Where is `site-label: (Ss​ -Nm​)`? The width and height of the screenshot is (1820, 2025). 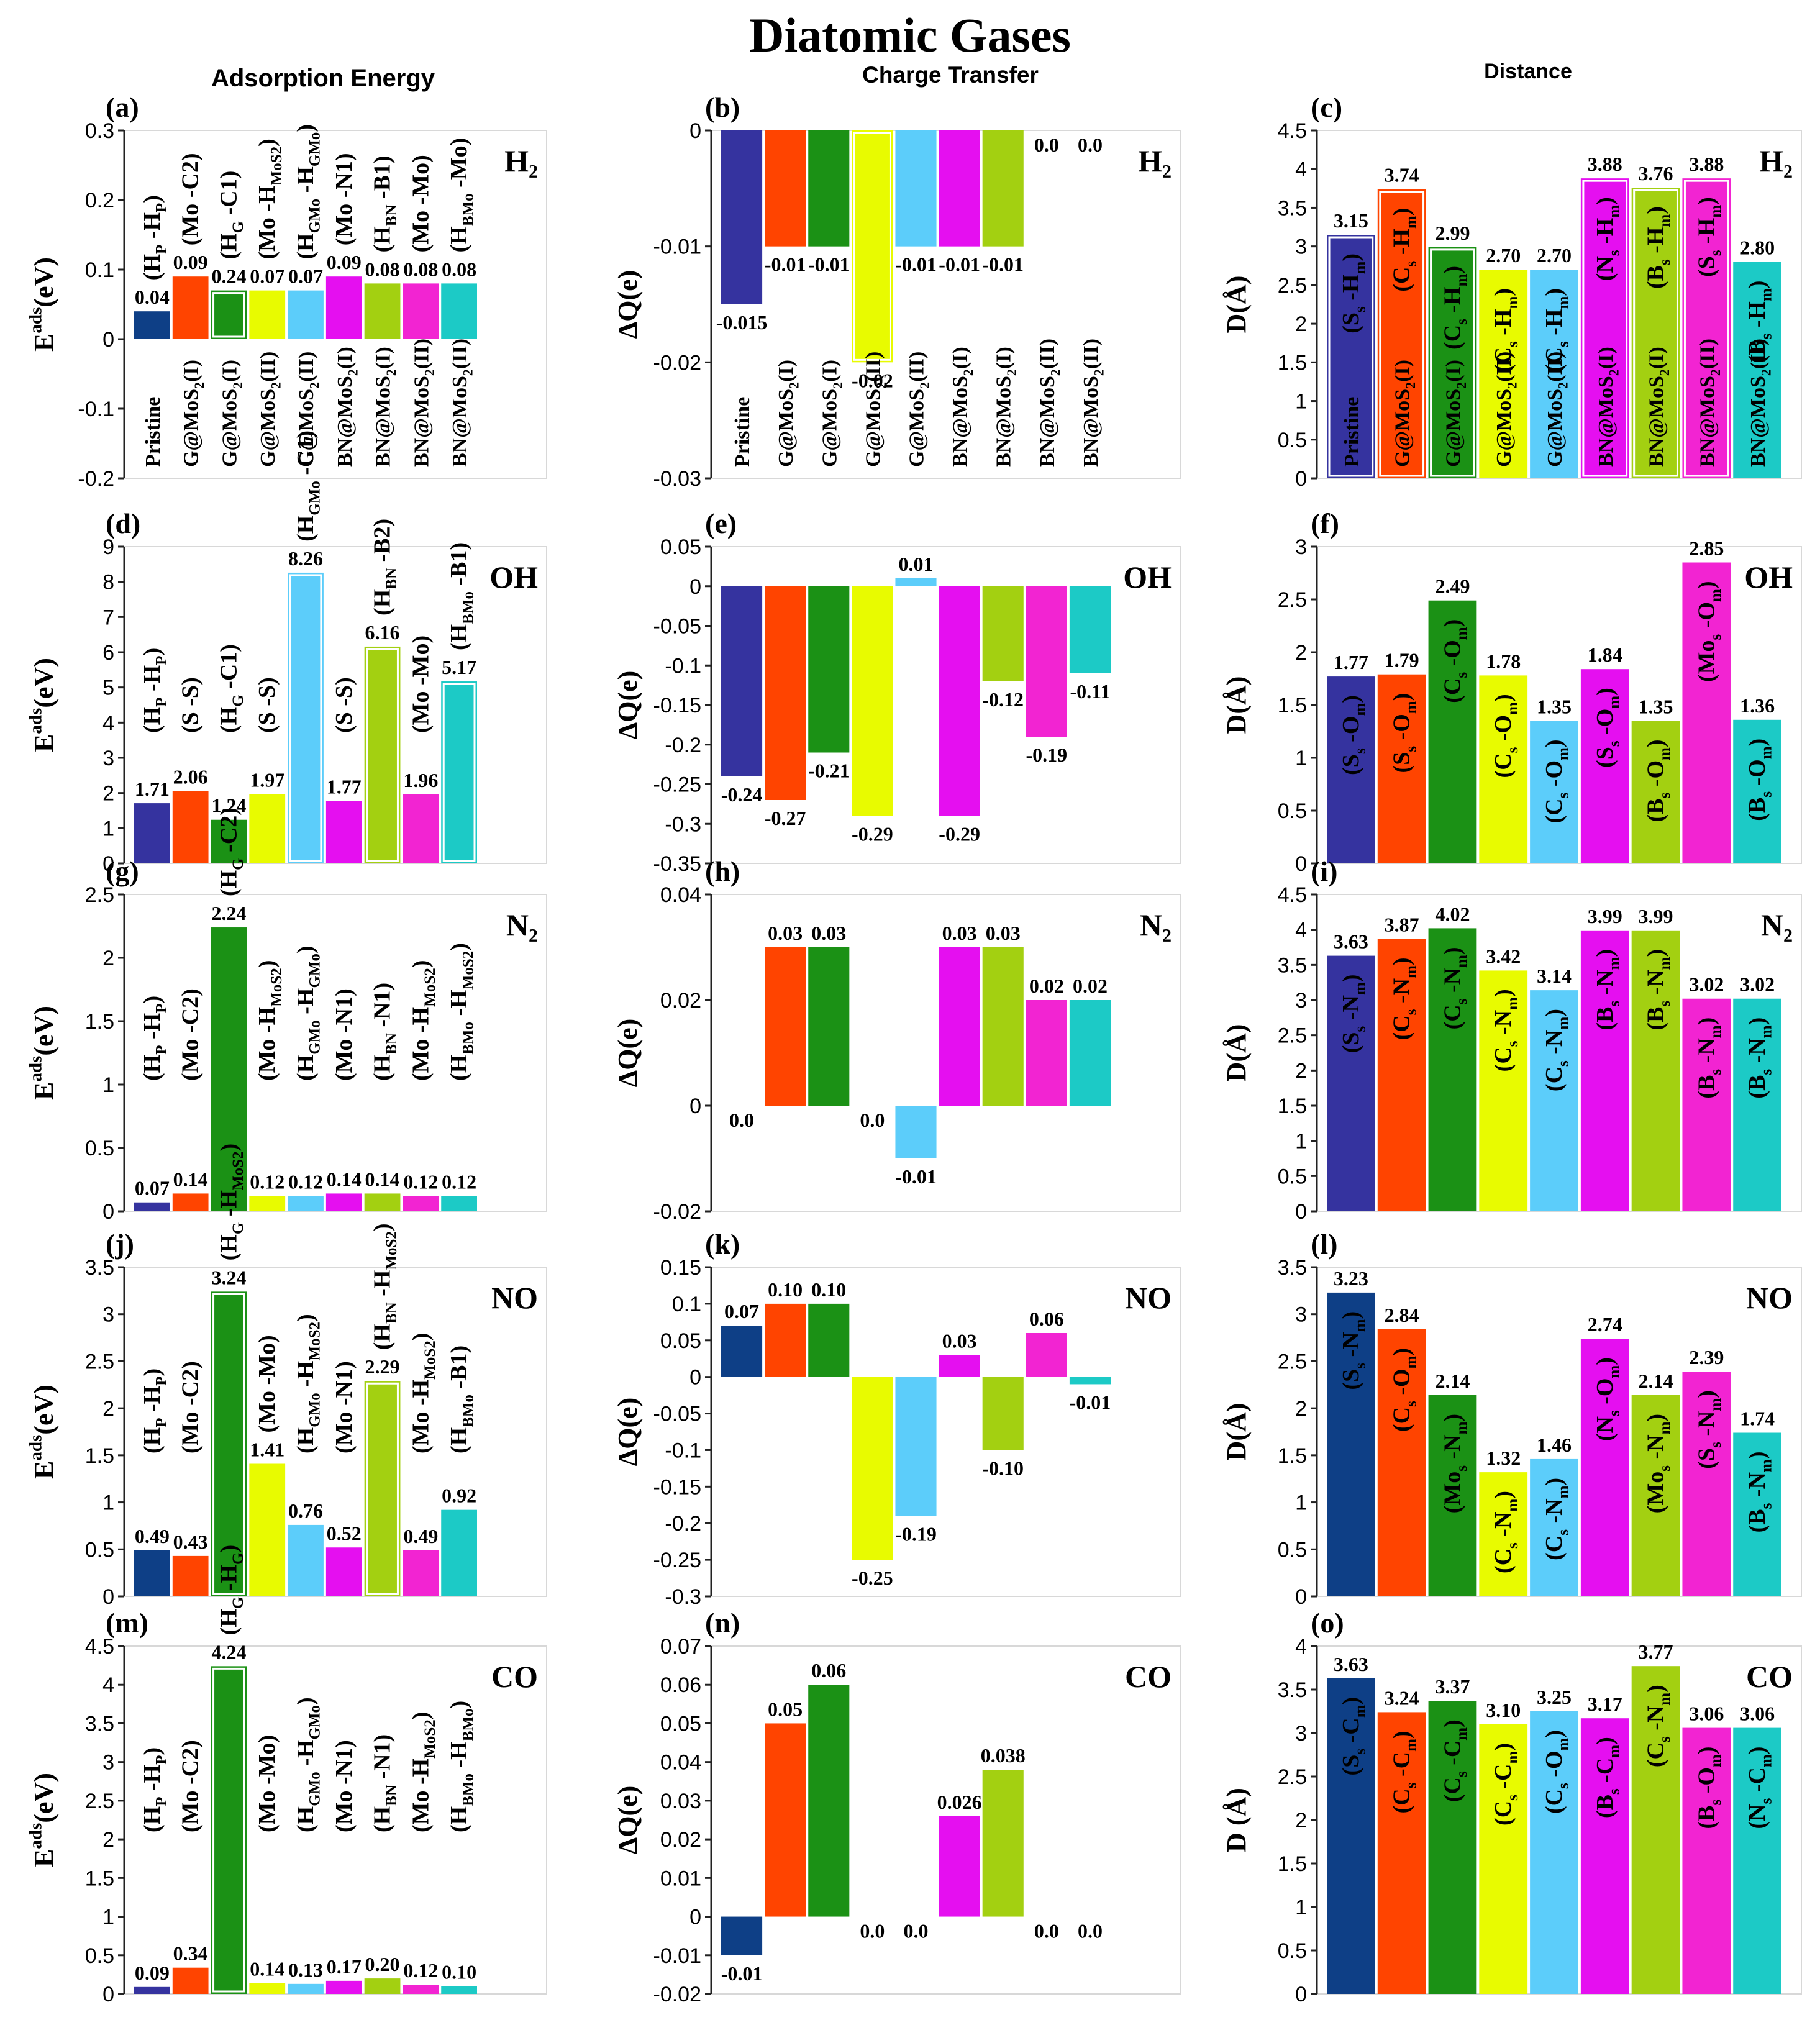
site-label: (Ss​ -Nm​) is located at coordinates (1354, 1350).